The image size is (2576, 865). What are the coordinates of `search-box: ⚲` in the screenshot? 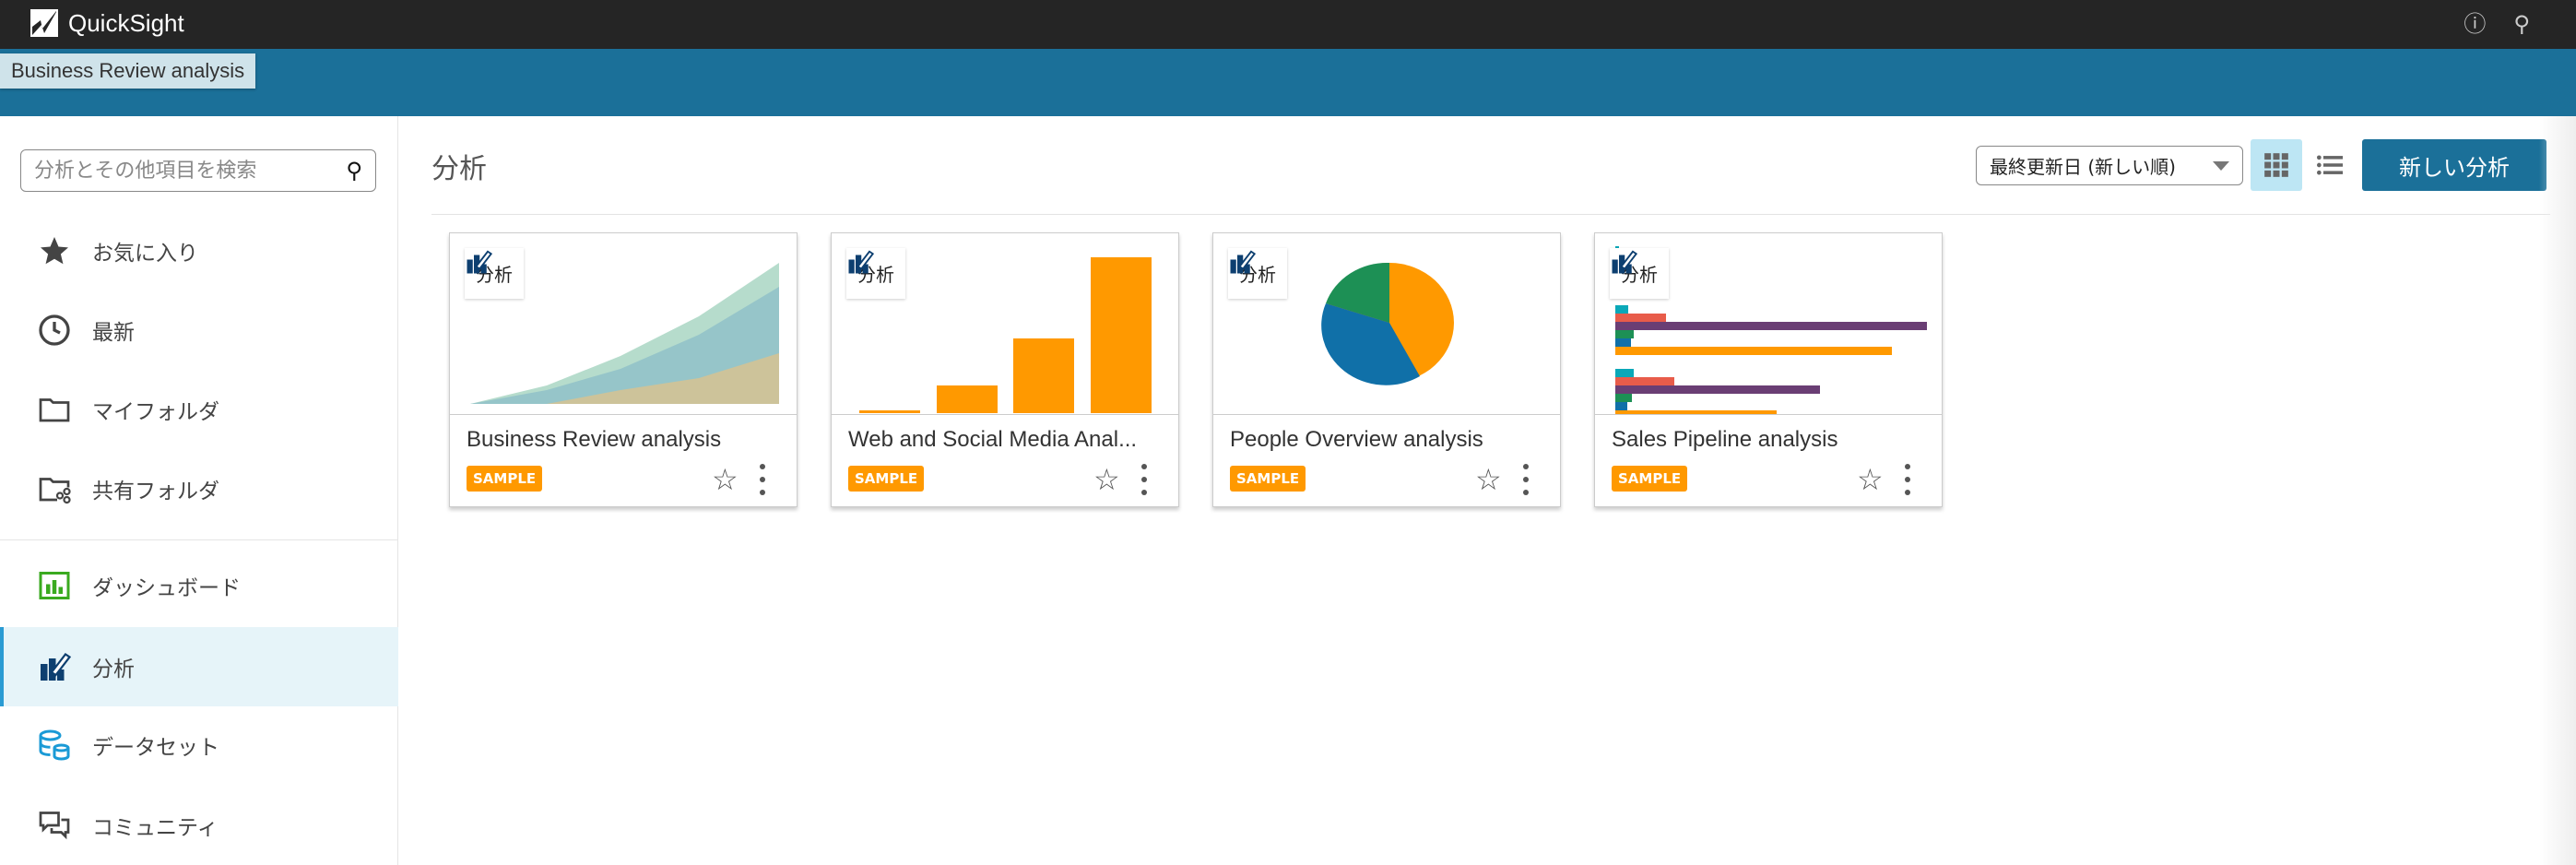 It's located at (198, 170).